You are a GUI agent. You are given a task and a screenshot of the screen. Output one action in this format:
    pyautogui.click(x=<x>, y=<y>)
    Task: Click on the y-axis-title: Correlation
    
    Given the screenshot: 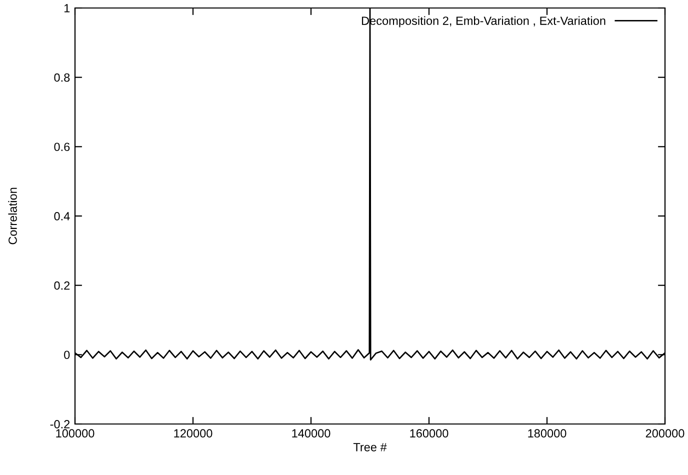 What is the action you would take?
    pyautogui.click(x=12, y=216)
    